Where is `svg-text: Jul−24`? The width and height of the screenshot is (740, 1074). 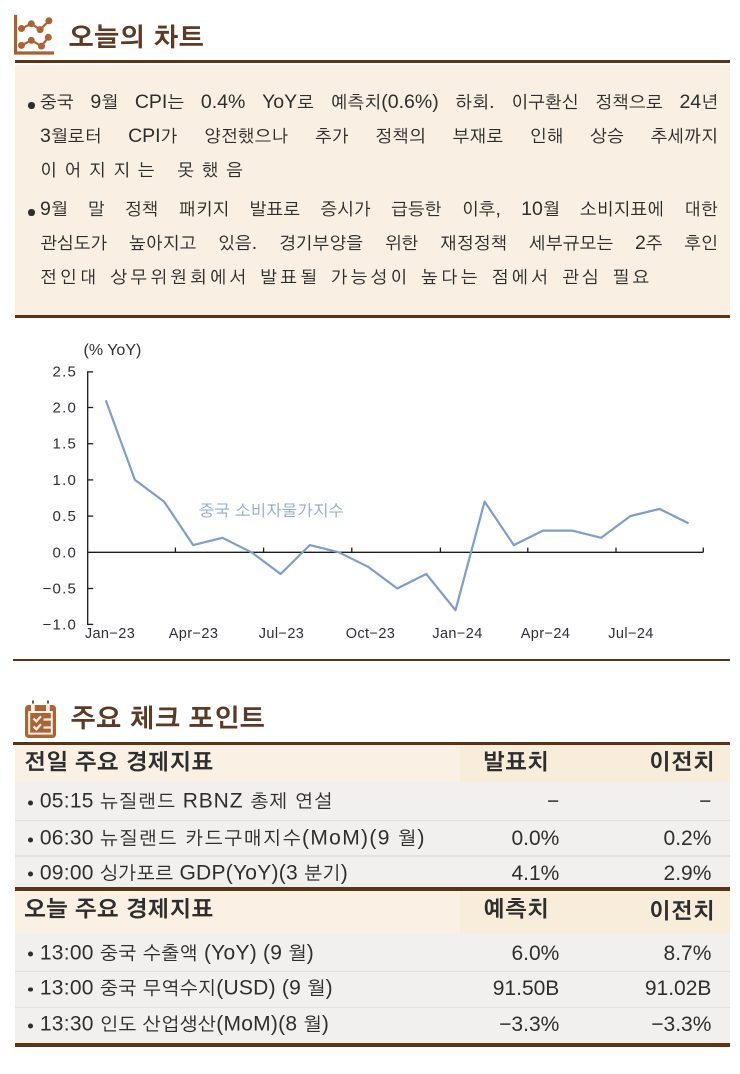 svg-text: Jul−24 is located at coordinates (631, 634).